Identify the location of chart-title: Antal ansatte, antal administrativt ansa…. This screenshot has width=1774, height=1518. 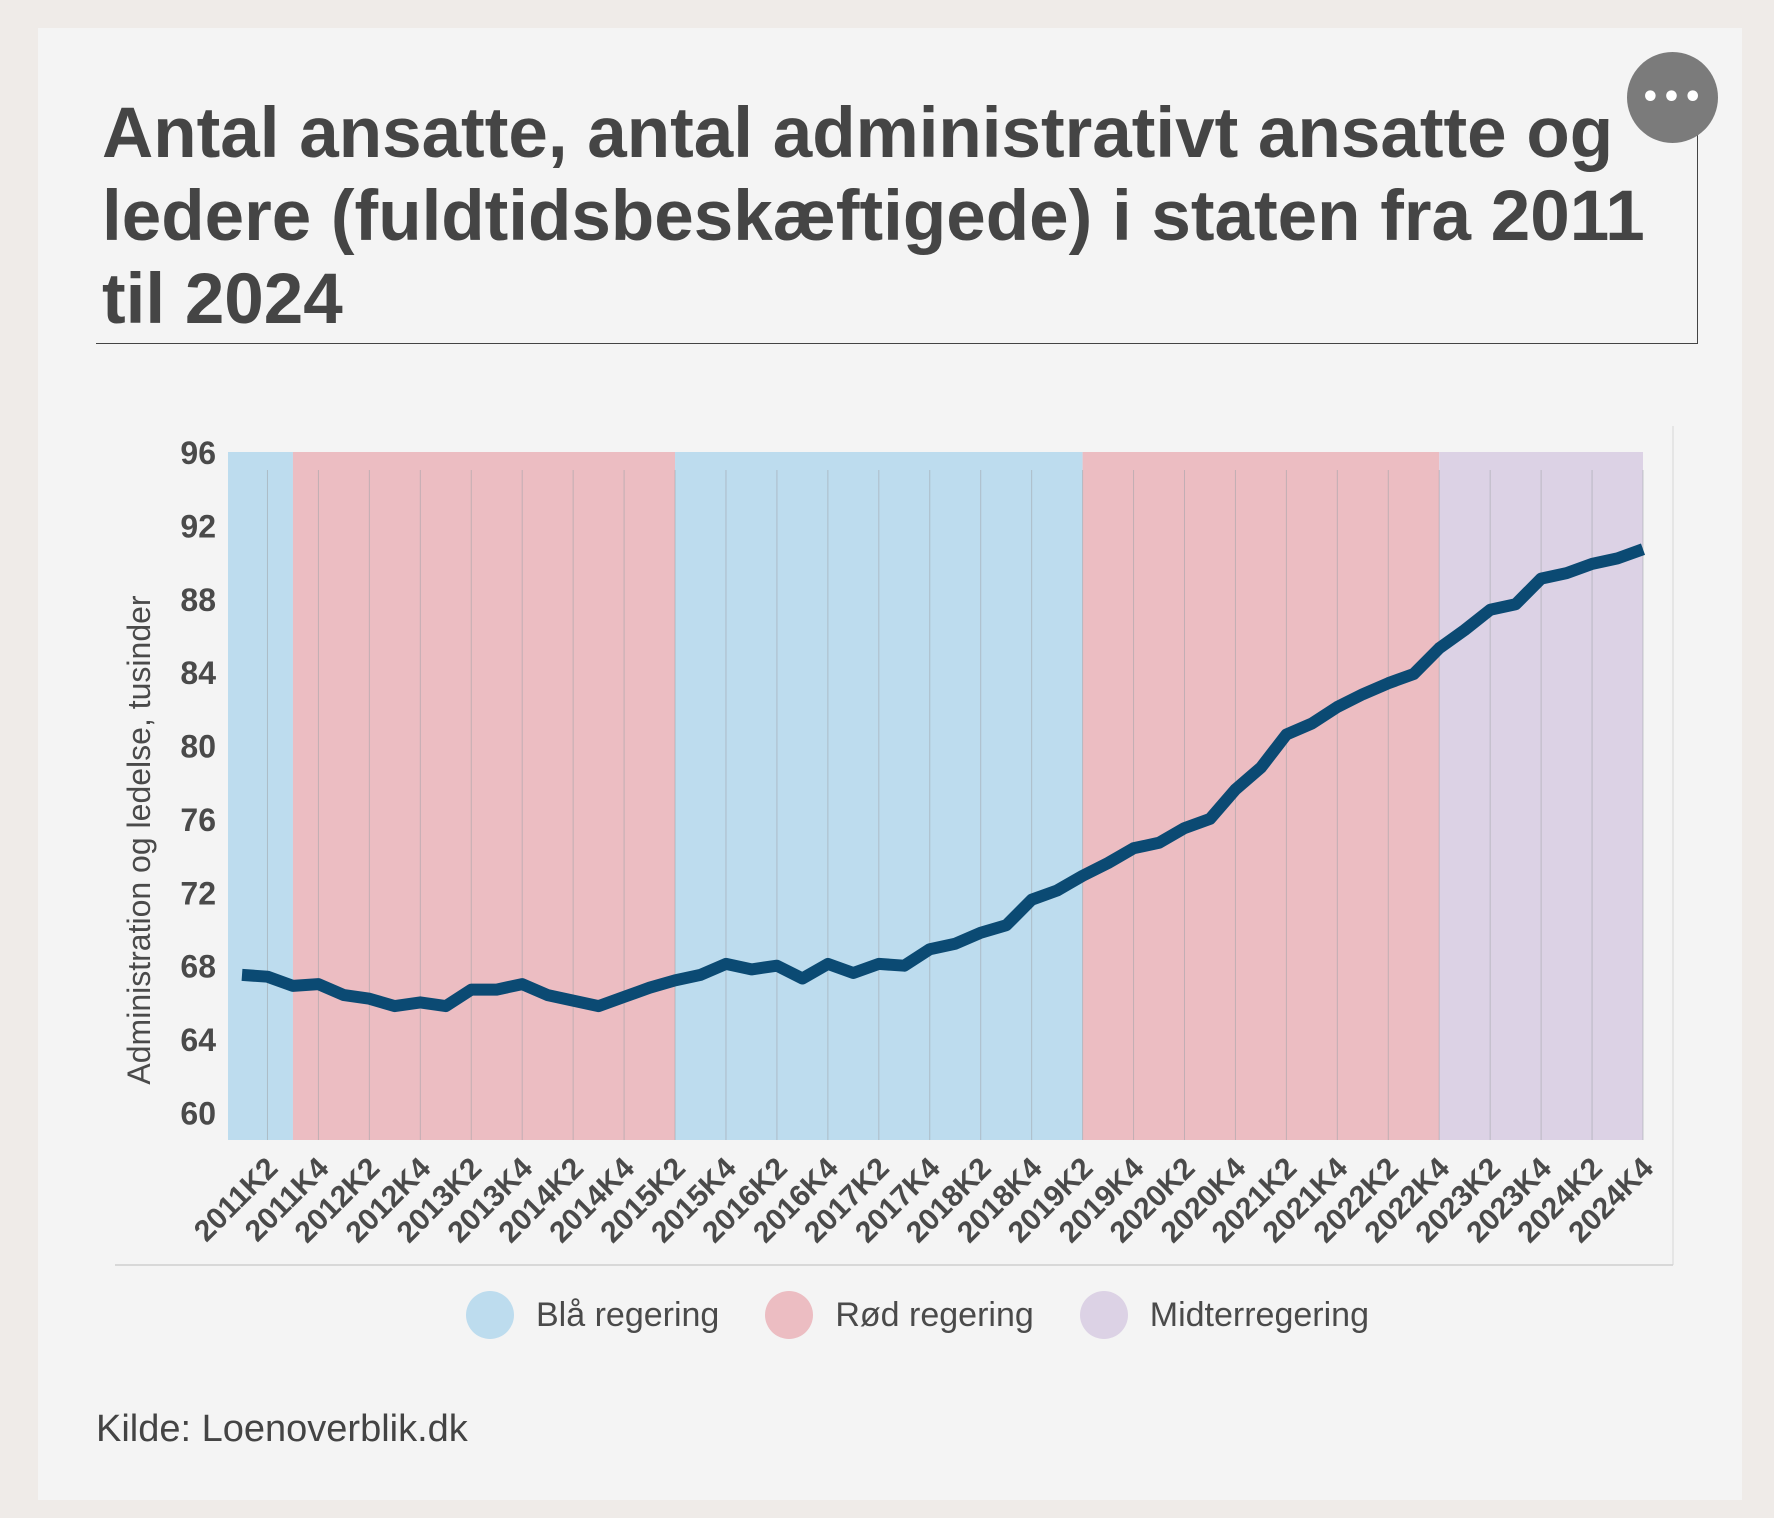
(873, 216).